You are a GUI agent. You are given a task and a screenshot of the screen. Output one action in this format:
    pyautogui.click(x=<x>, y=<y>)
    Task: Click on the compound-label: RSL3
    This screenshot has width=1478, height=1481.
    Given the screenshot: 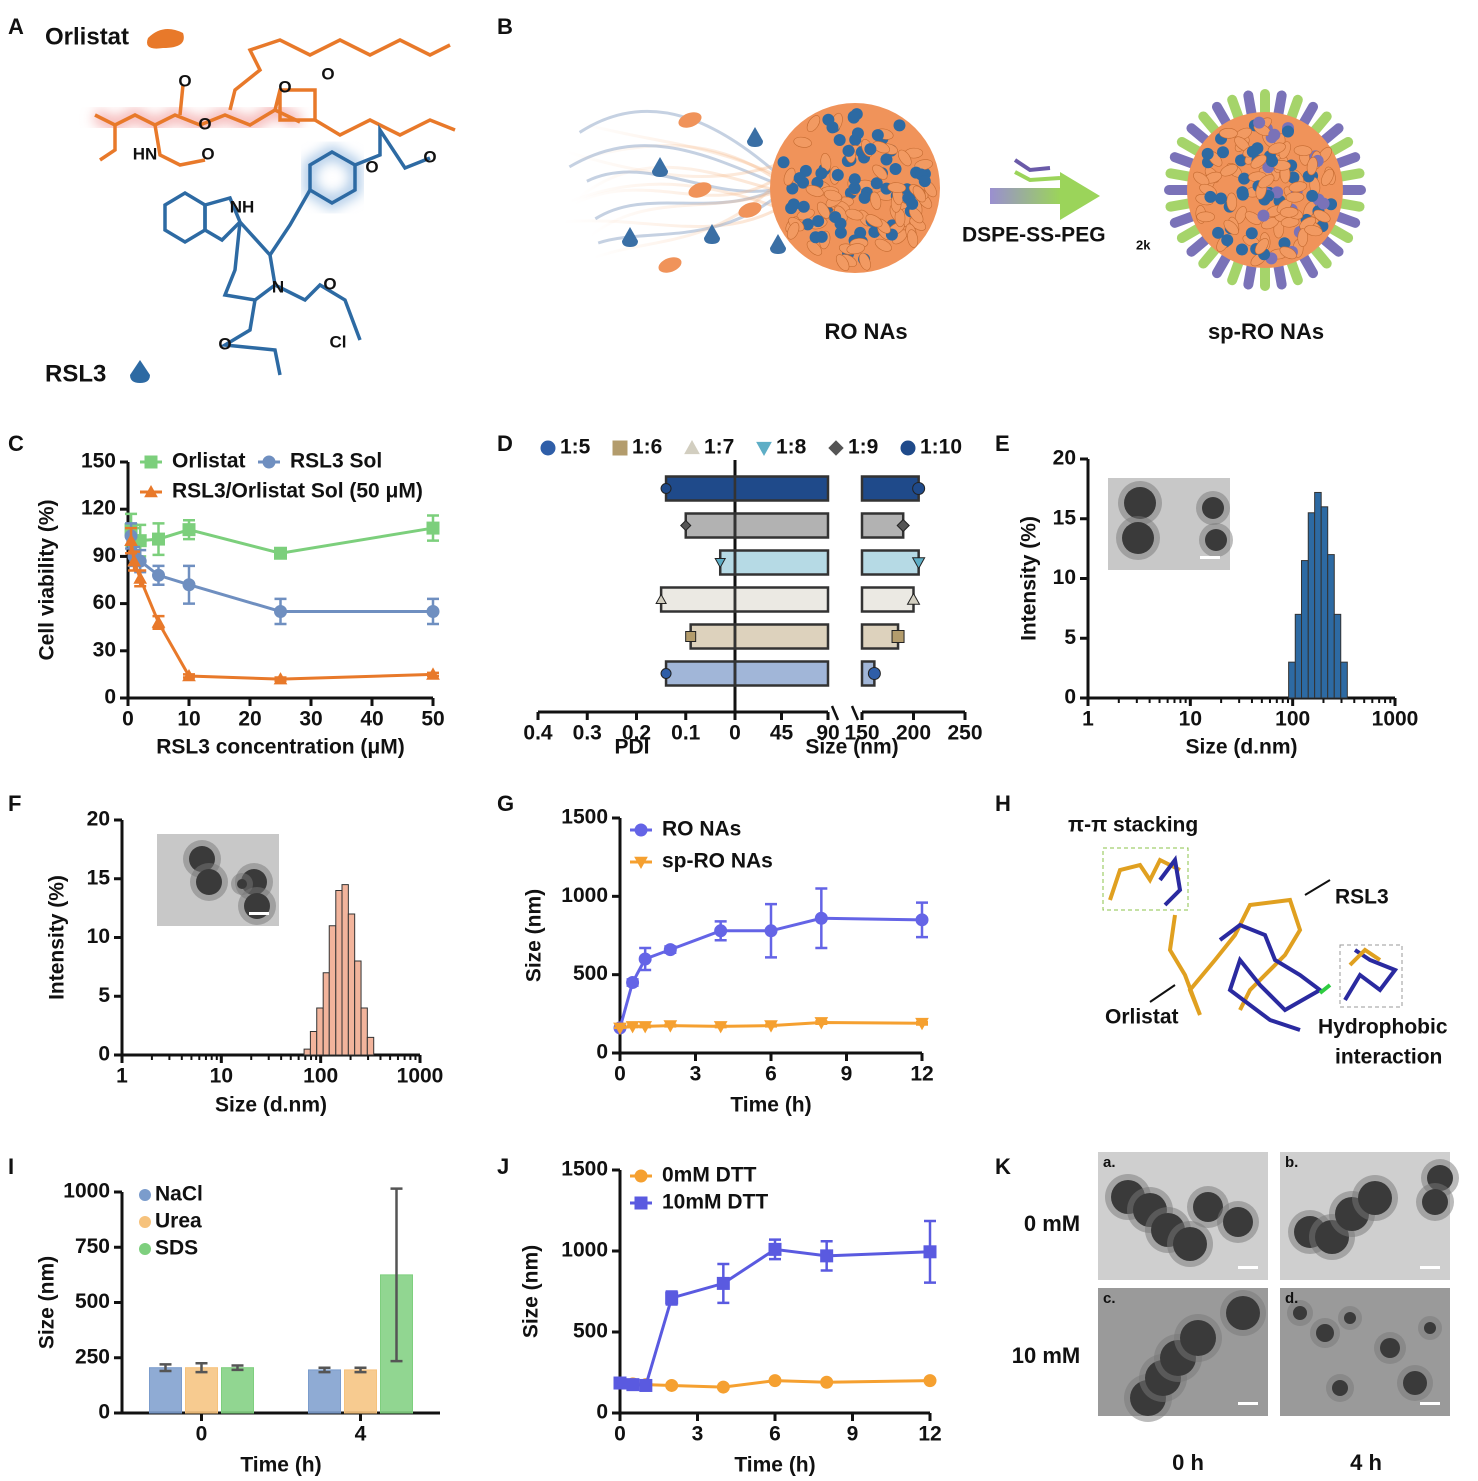 What is the action you would take?
    pyautogui.click(x=75, y=373)
    